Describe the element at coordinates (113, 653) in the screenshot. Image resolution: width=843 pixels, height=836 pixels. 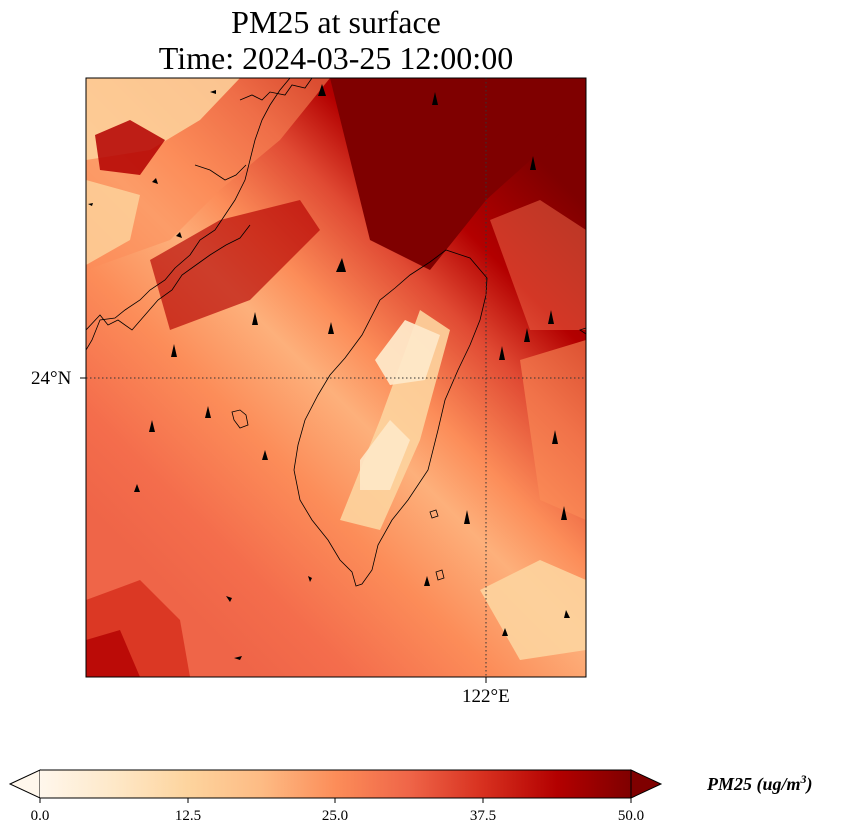
I see `pm25-hotspot-southwest` at that location.